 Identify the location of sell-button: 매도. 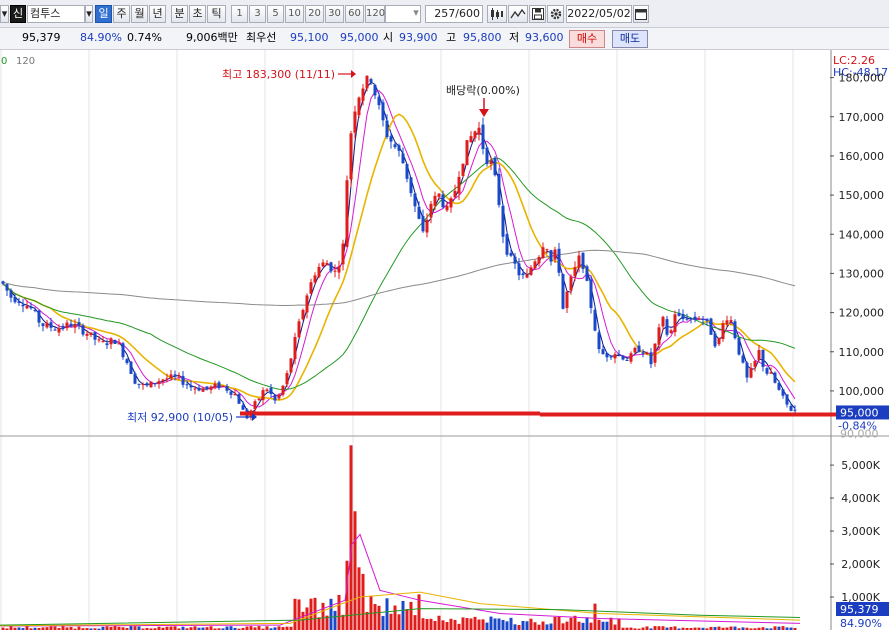
(630, 39).